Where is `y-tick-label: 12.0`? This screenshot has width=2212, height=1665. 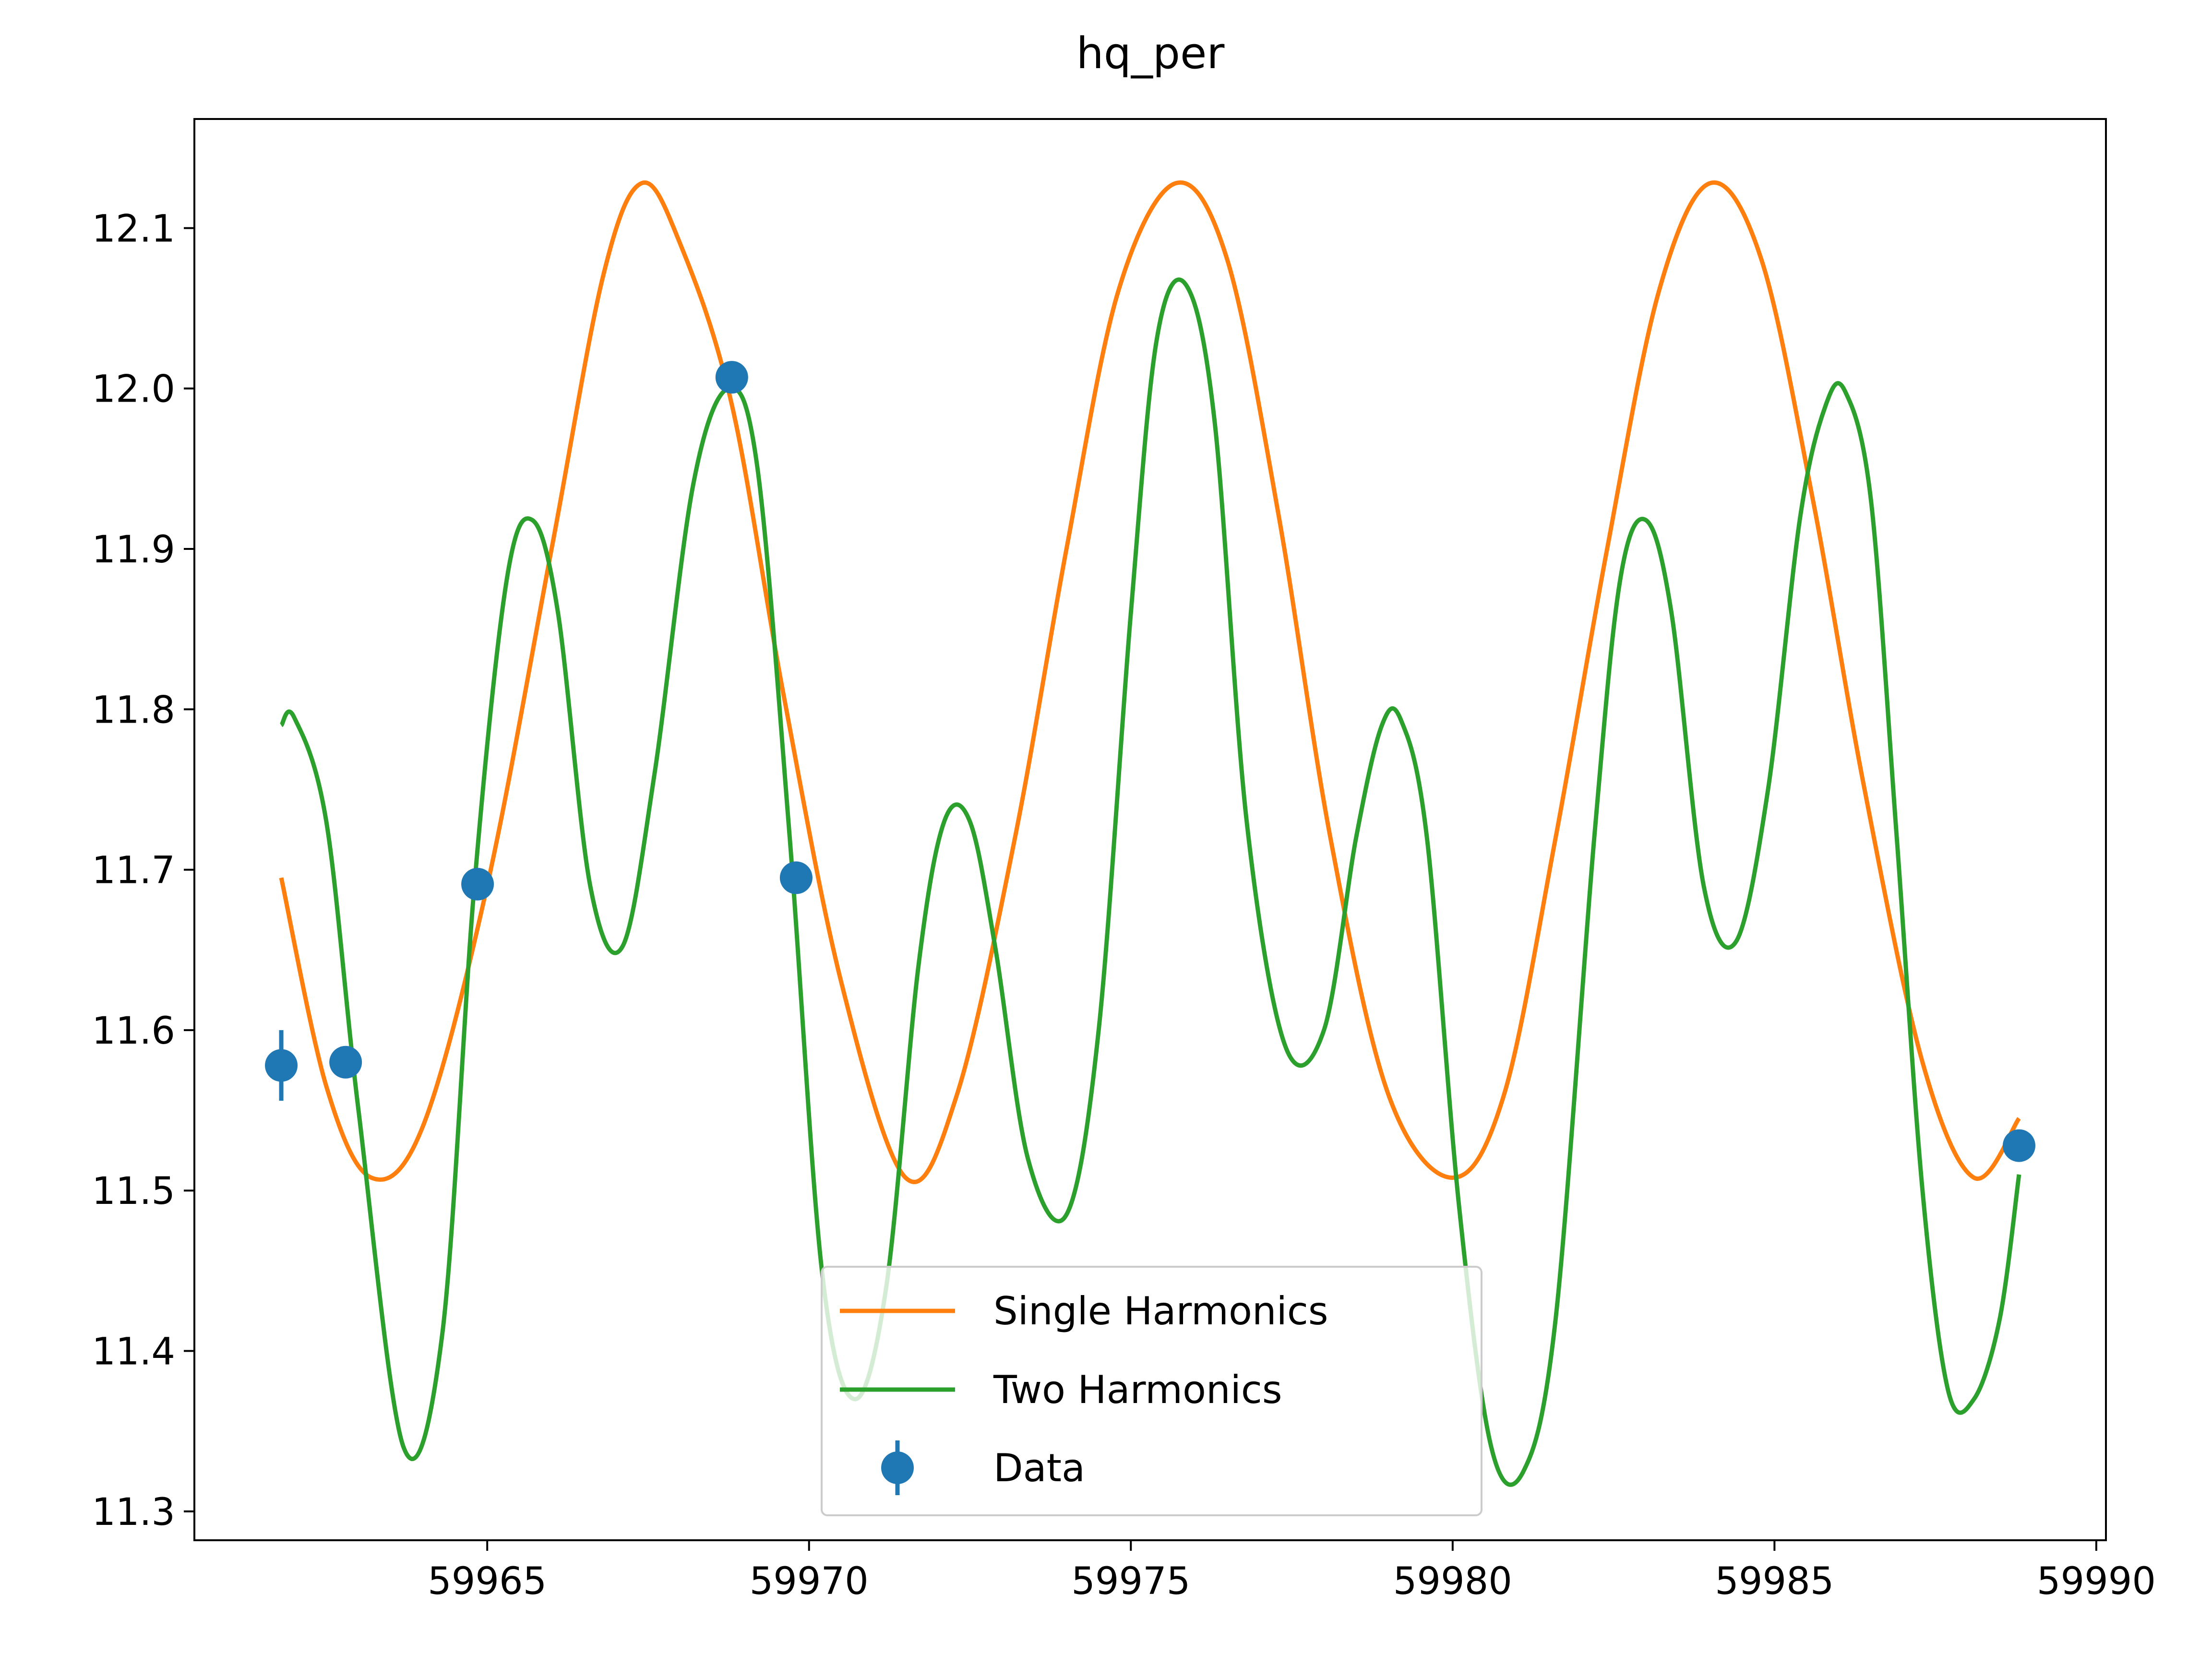 y-tick-label: 12.0 is located at coordinates (134, 389).